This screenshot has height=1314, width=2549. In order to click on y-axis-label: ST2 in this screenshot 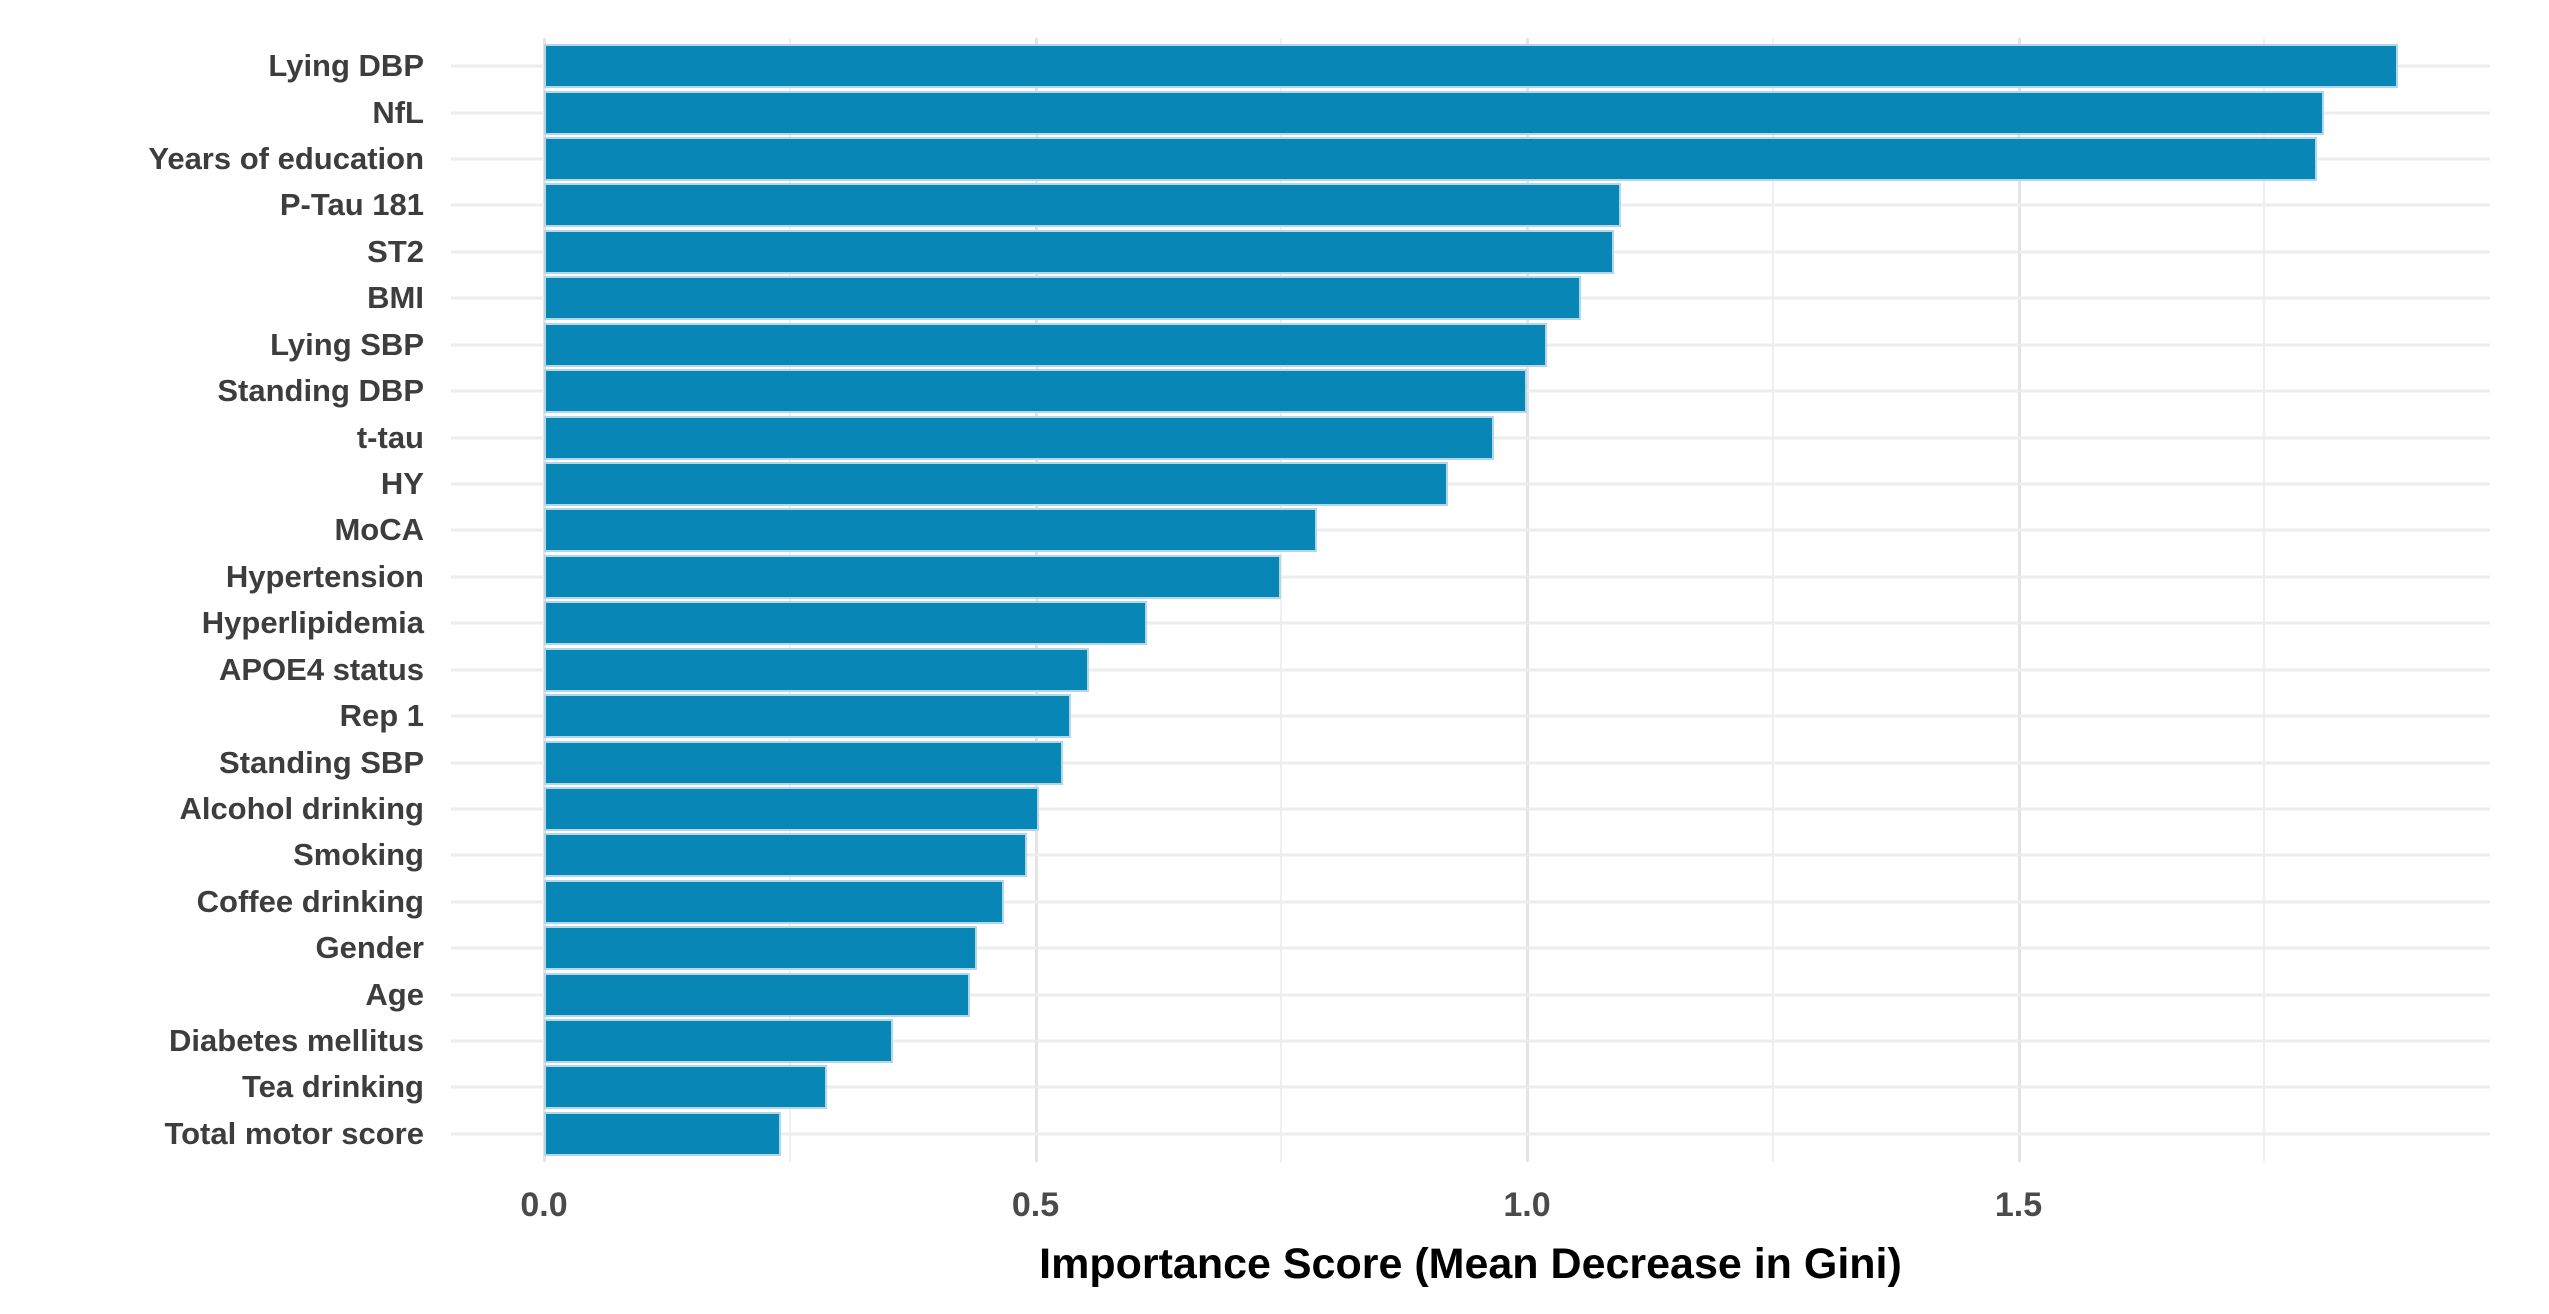, I will do `click(395, 251)`.